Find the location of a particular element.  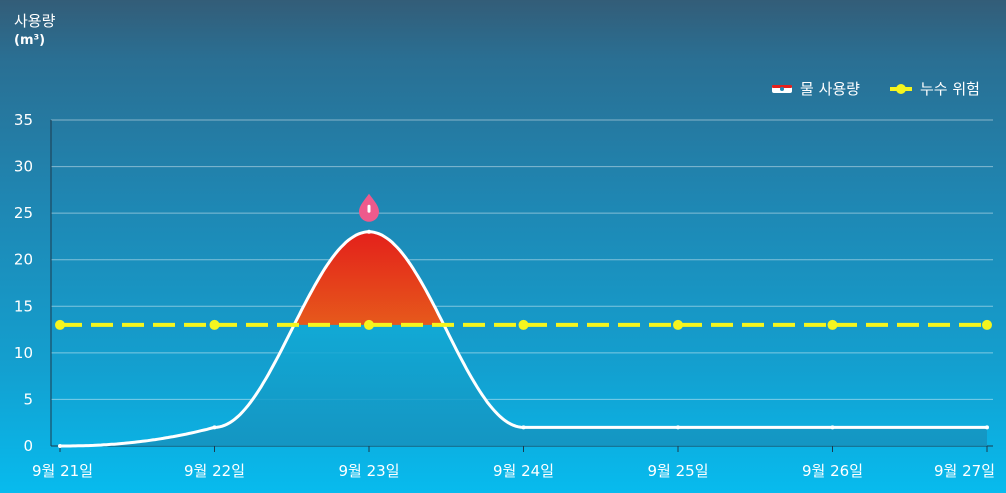

usage-area-above-threshold is located at coordinates (369, 278).